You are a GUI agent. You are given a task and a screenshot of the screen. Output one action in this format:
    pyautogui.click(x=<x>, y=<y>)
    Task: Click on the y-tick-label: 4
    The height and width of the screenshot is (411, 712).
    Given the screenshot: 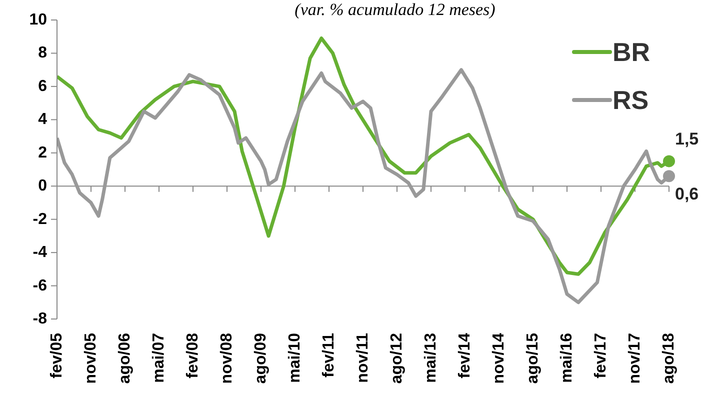 What is the action you would take?
    pyautogui.click(x=43, y=119)
    